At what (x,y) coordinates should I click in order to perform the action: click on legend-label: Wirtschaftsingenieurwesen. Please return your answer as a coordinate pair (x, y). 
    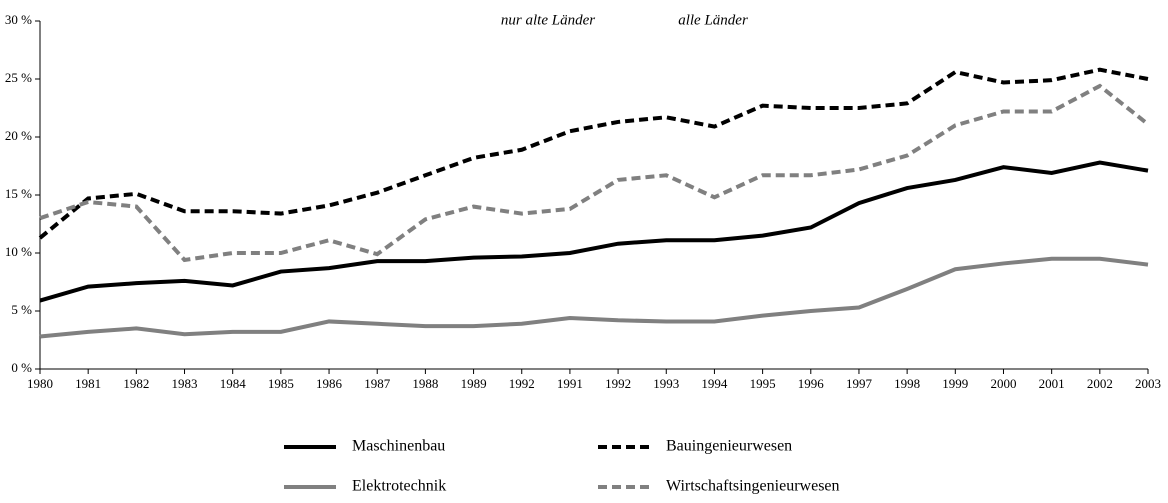
    Looking at the image, I should click on (753, 486).